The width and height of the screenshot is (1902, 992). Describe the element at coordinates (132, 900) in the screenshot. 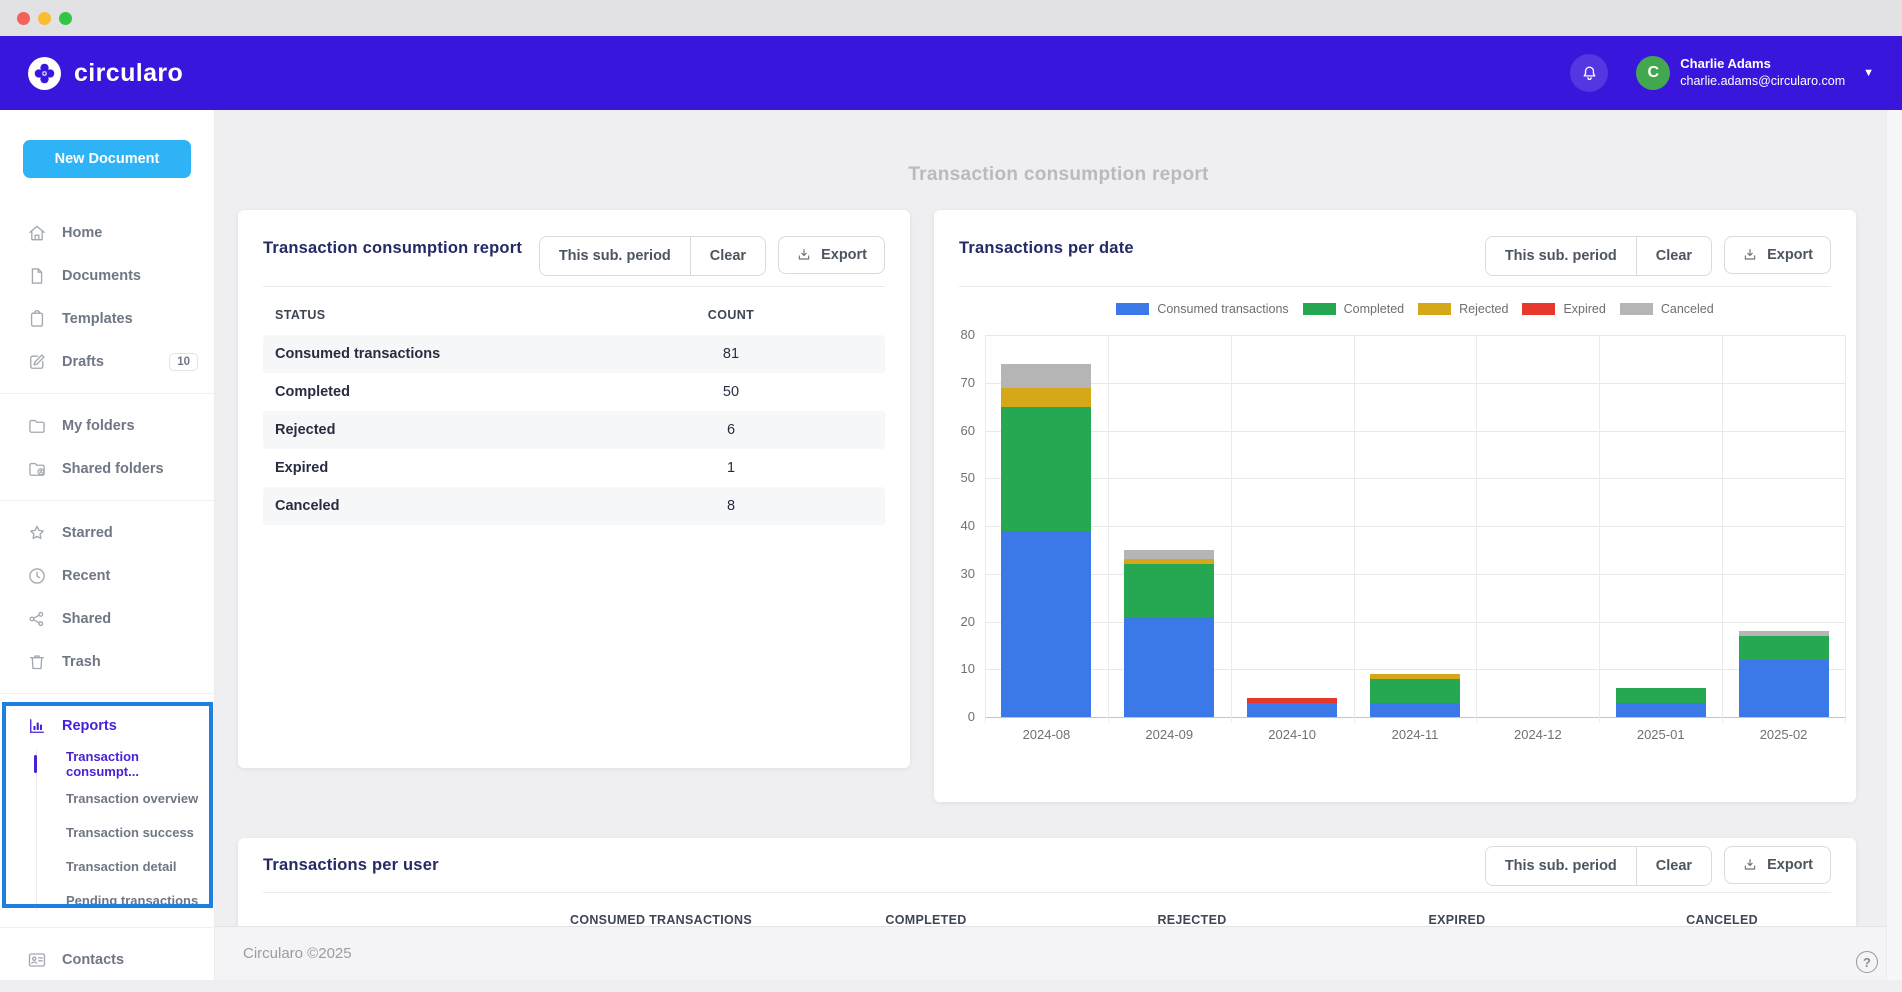

I see `sidebar-subitem-pending-transactions: Pending transactions` at that location.